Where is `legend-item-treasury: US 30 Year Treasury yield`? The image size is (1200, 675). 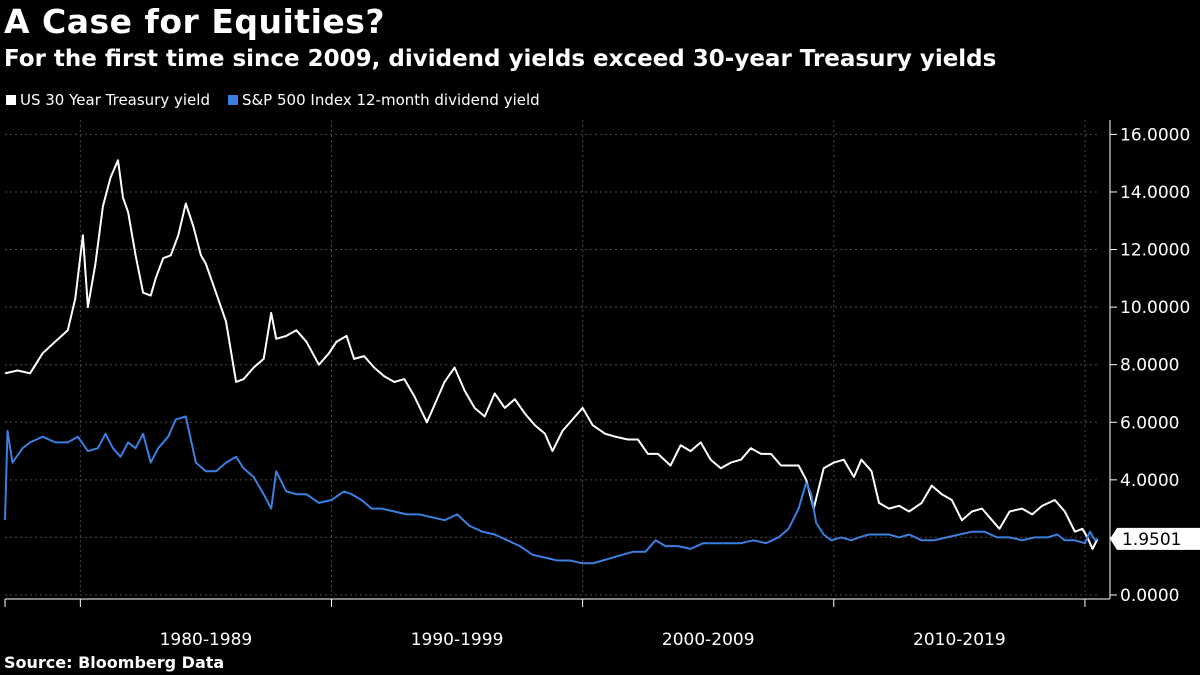
legend-item-treasury: US 30 Year Treasury yield is located at coordinates (108, 100).